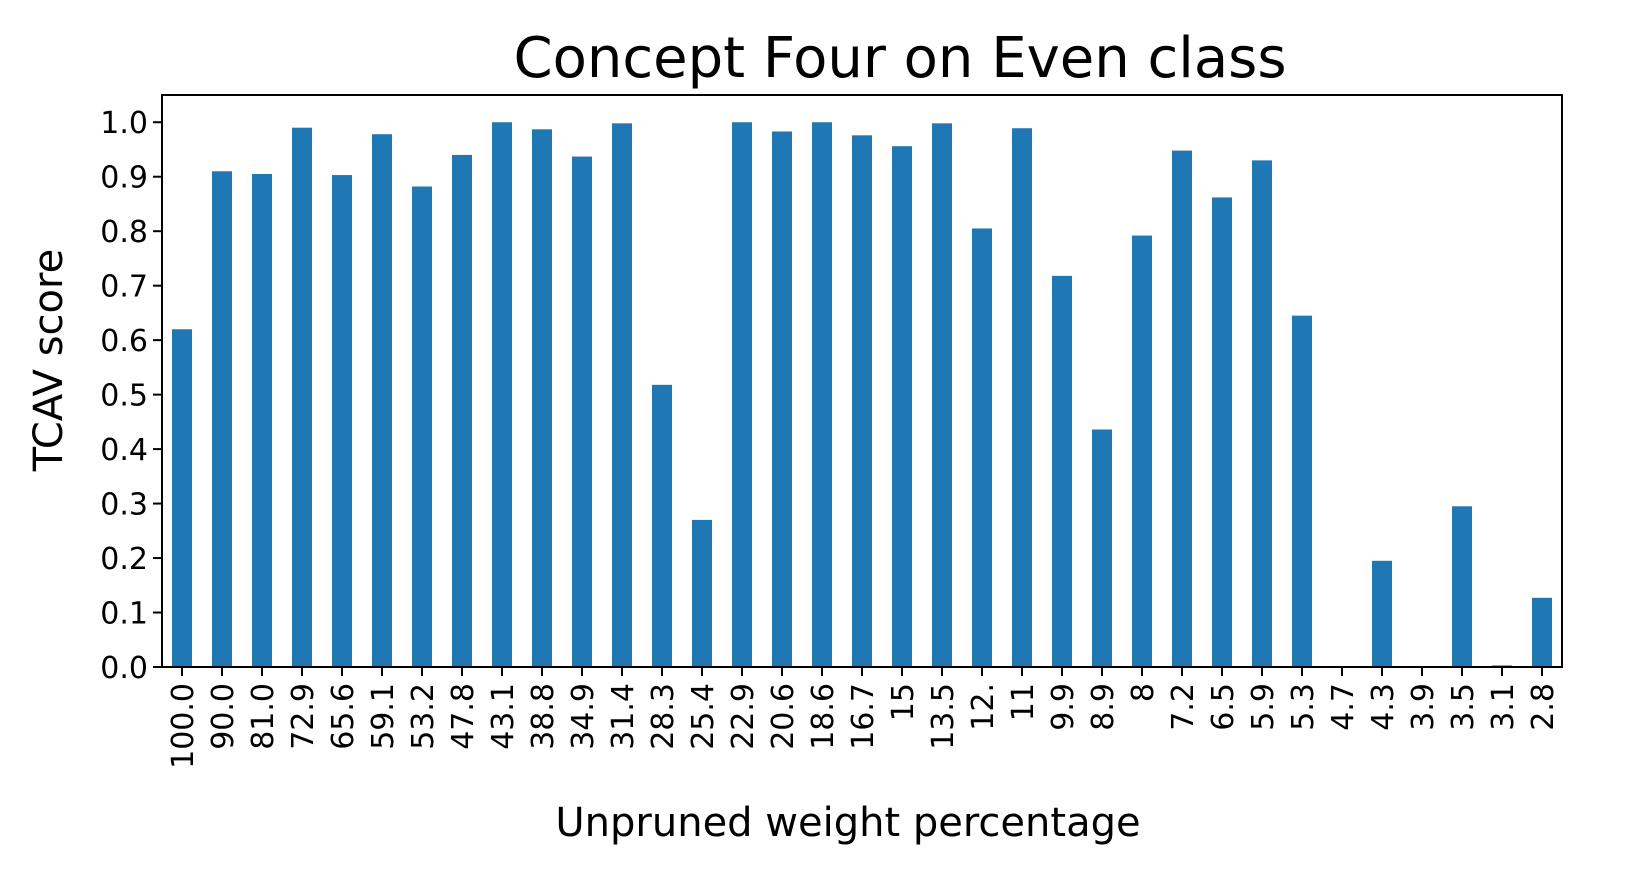  What do you see at coordinates (1062, 471) in the screenshot?
I see `bar-9.9` at bounding box center [1062, 471].